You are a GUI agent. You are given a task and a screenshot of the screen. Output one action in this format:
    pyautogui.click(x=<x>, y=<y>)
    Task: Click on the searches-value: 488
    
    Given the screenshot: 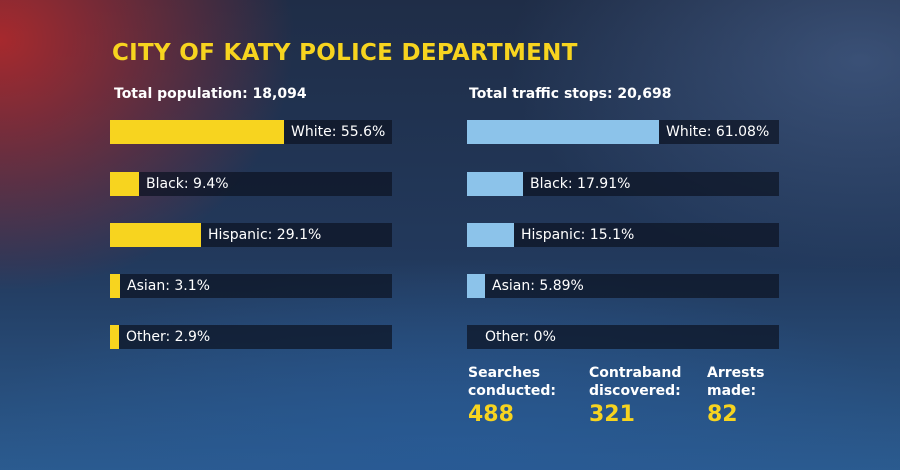 What is the action you would take?
    pyautogui.click(x=491, y=414)
    